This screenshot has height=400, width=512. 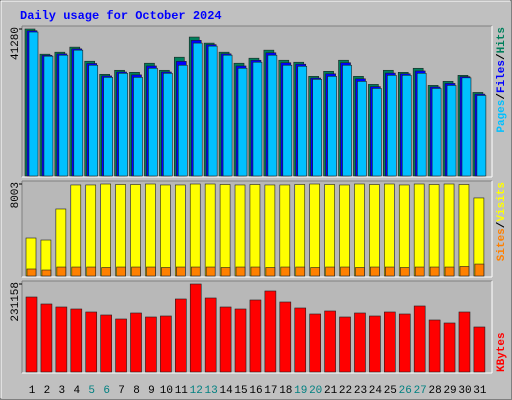 I want to click on x-tick-label: 31, so click(x=480, y=391).